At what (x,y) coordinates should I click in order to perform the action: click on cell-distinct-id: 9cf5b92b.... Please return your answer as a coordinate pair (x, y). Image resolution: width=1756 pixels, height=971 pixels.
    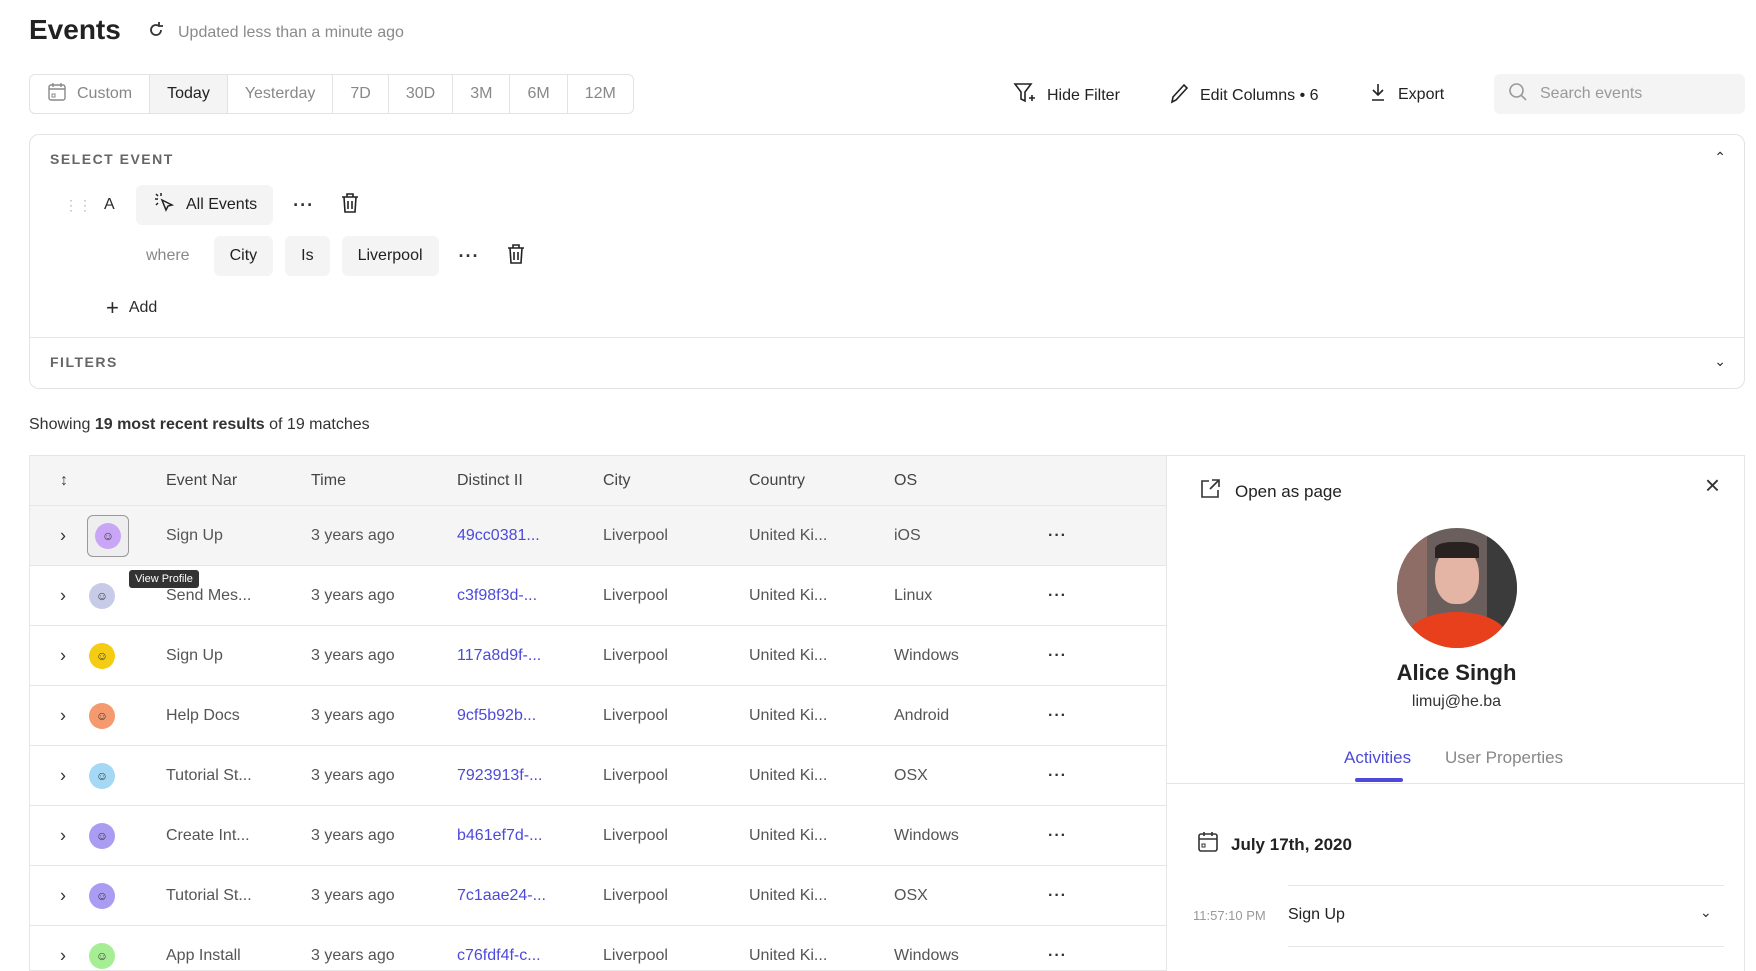
    Looking at the image, I should click on (497, 715).